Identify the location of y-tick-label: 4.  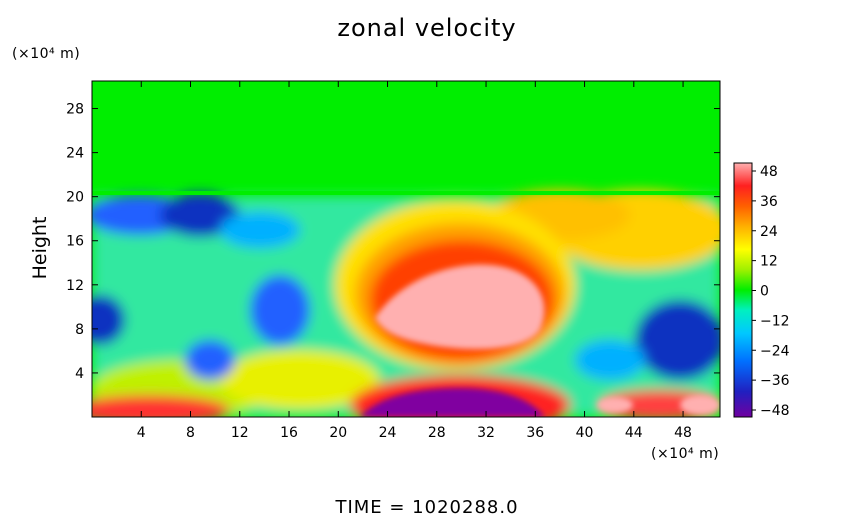
(79, 374).